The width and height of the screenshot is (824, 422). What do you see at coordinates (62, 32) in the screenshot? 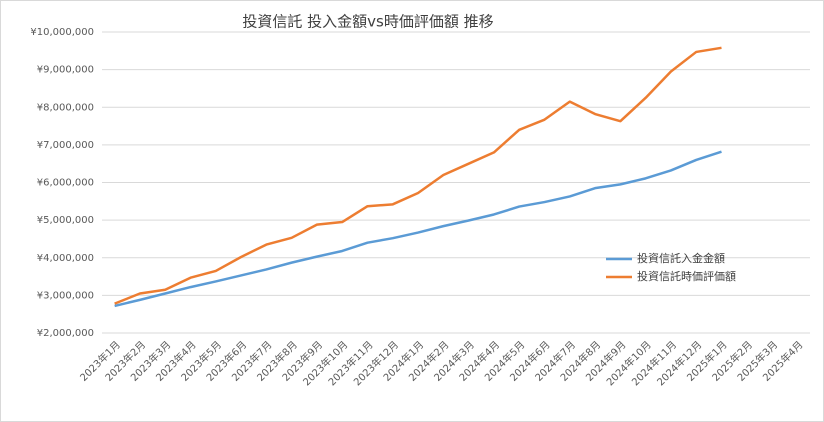
I see `y-tick-label: ¥10,000,000` at bounding box center [62, 32].